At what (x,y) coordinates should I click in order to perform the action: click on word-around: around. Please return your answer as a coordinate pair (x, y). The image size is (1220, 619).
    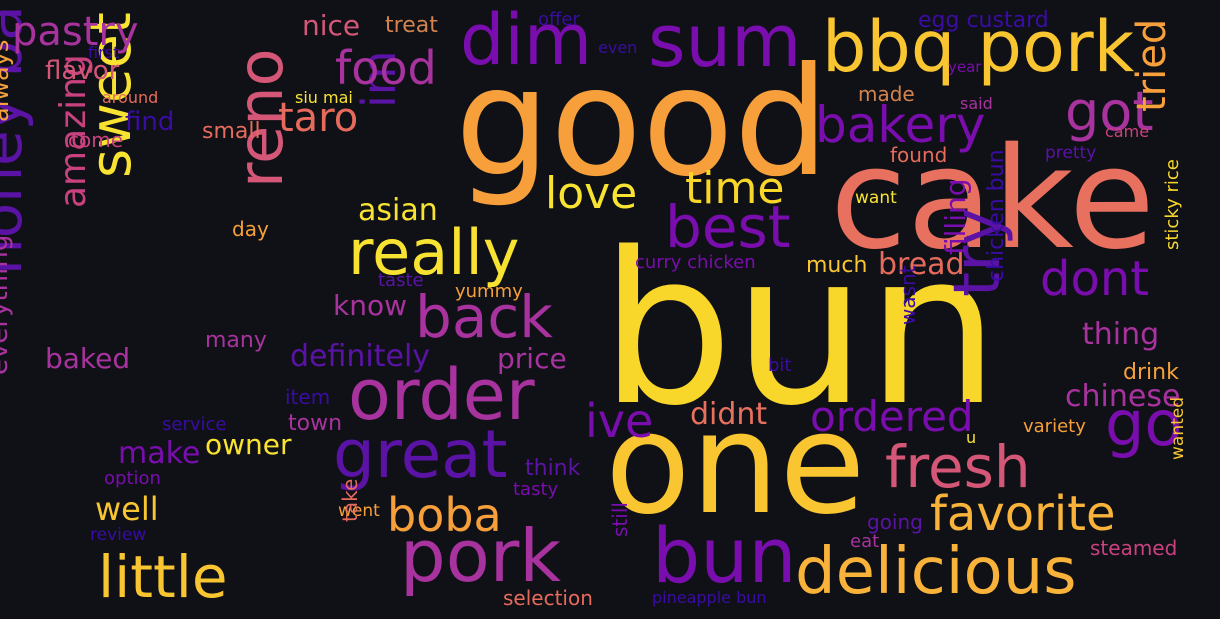
    Looking at the image, I should click on (130, 97).